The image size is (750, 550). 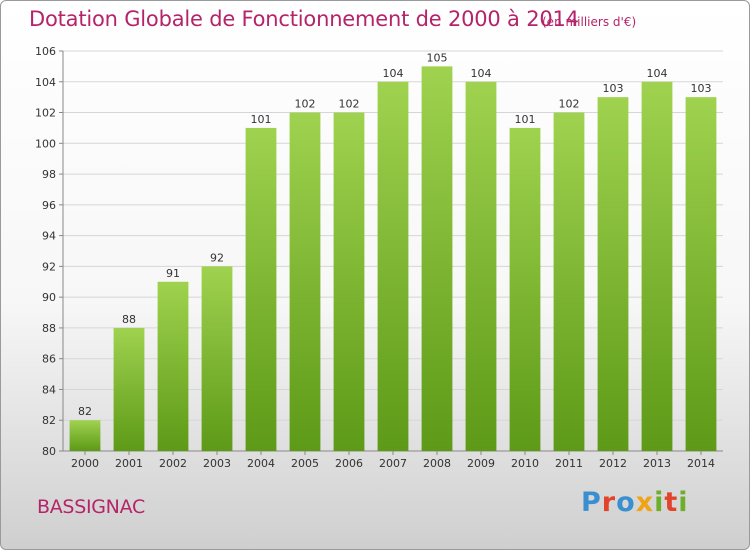 What do you see at coordinates (349, 463) in the screenshot?
I see `x-tick-label: 2006` at bounding box center [349, 463].